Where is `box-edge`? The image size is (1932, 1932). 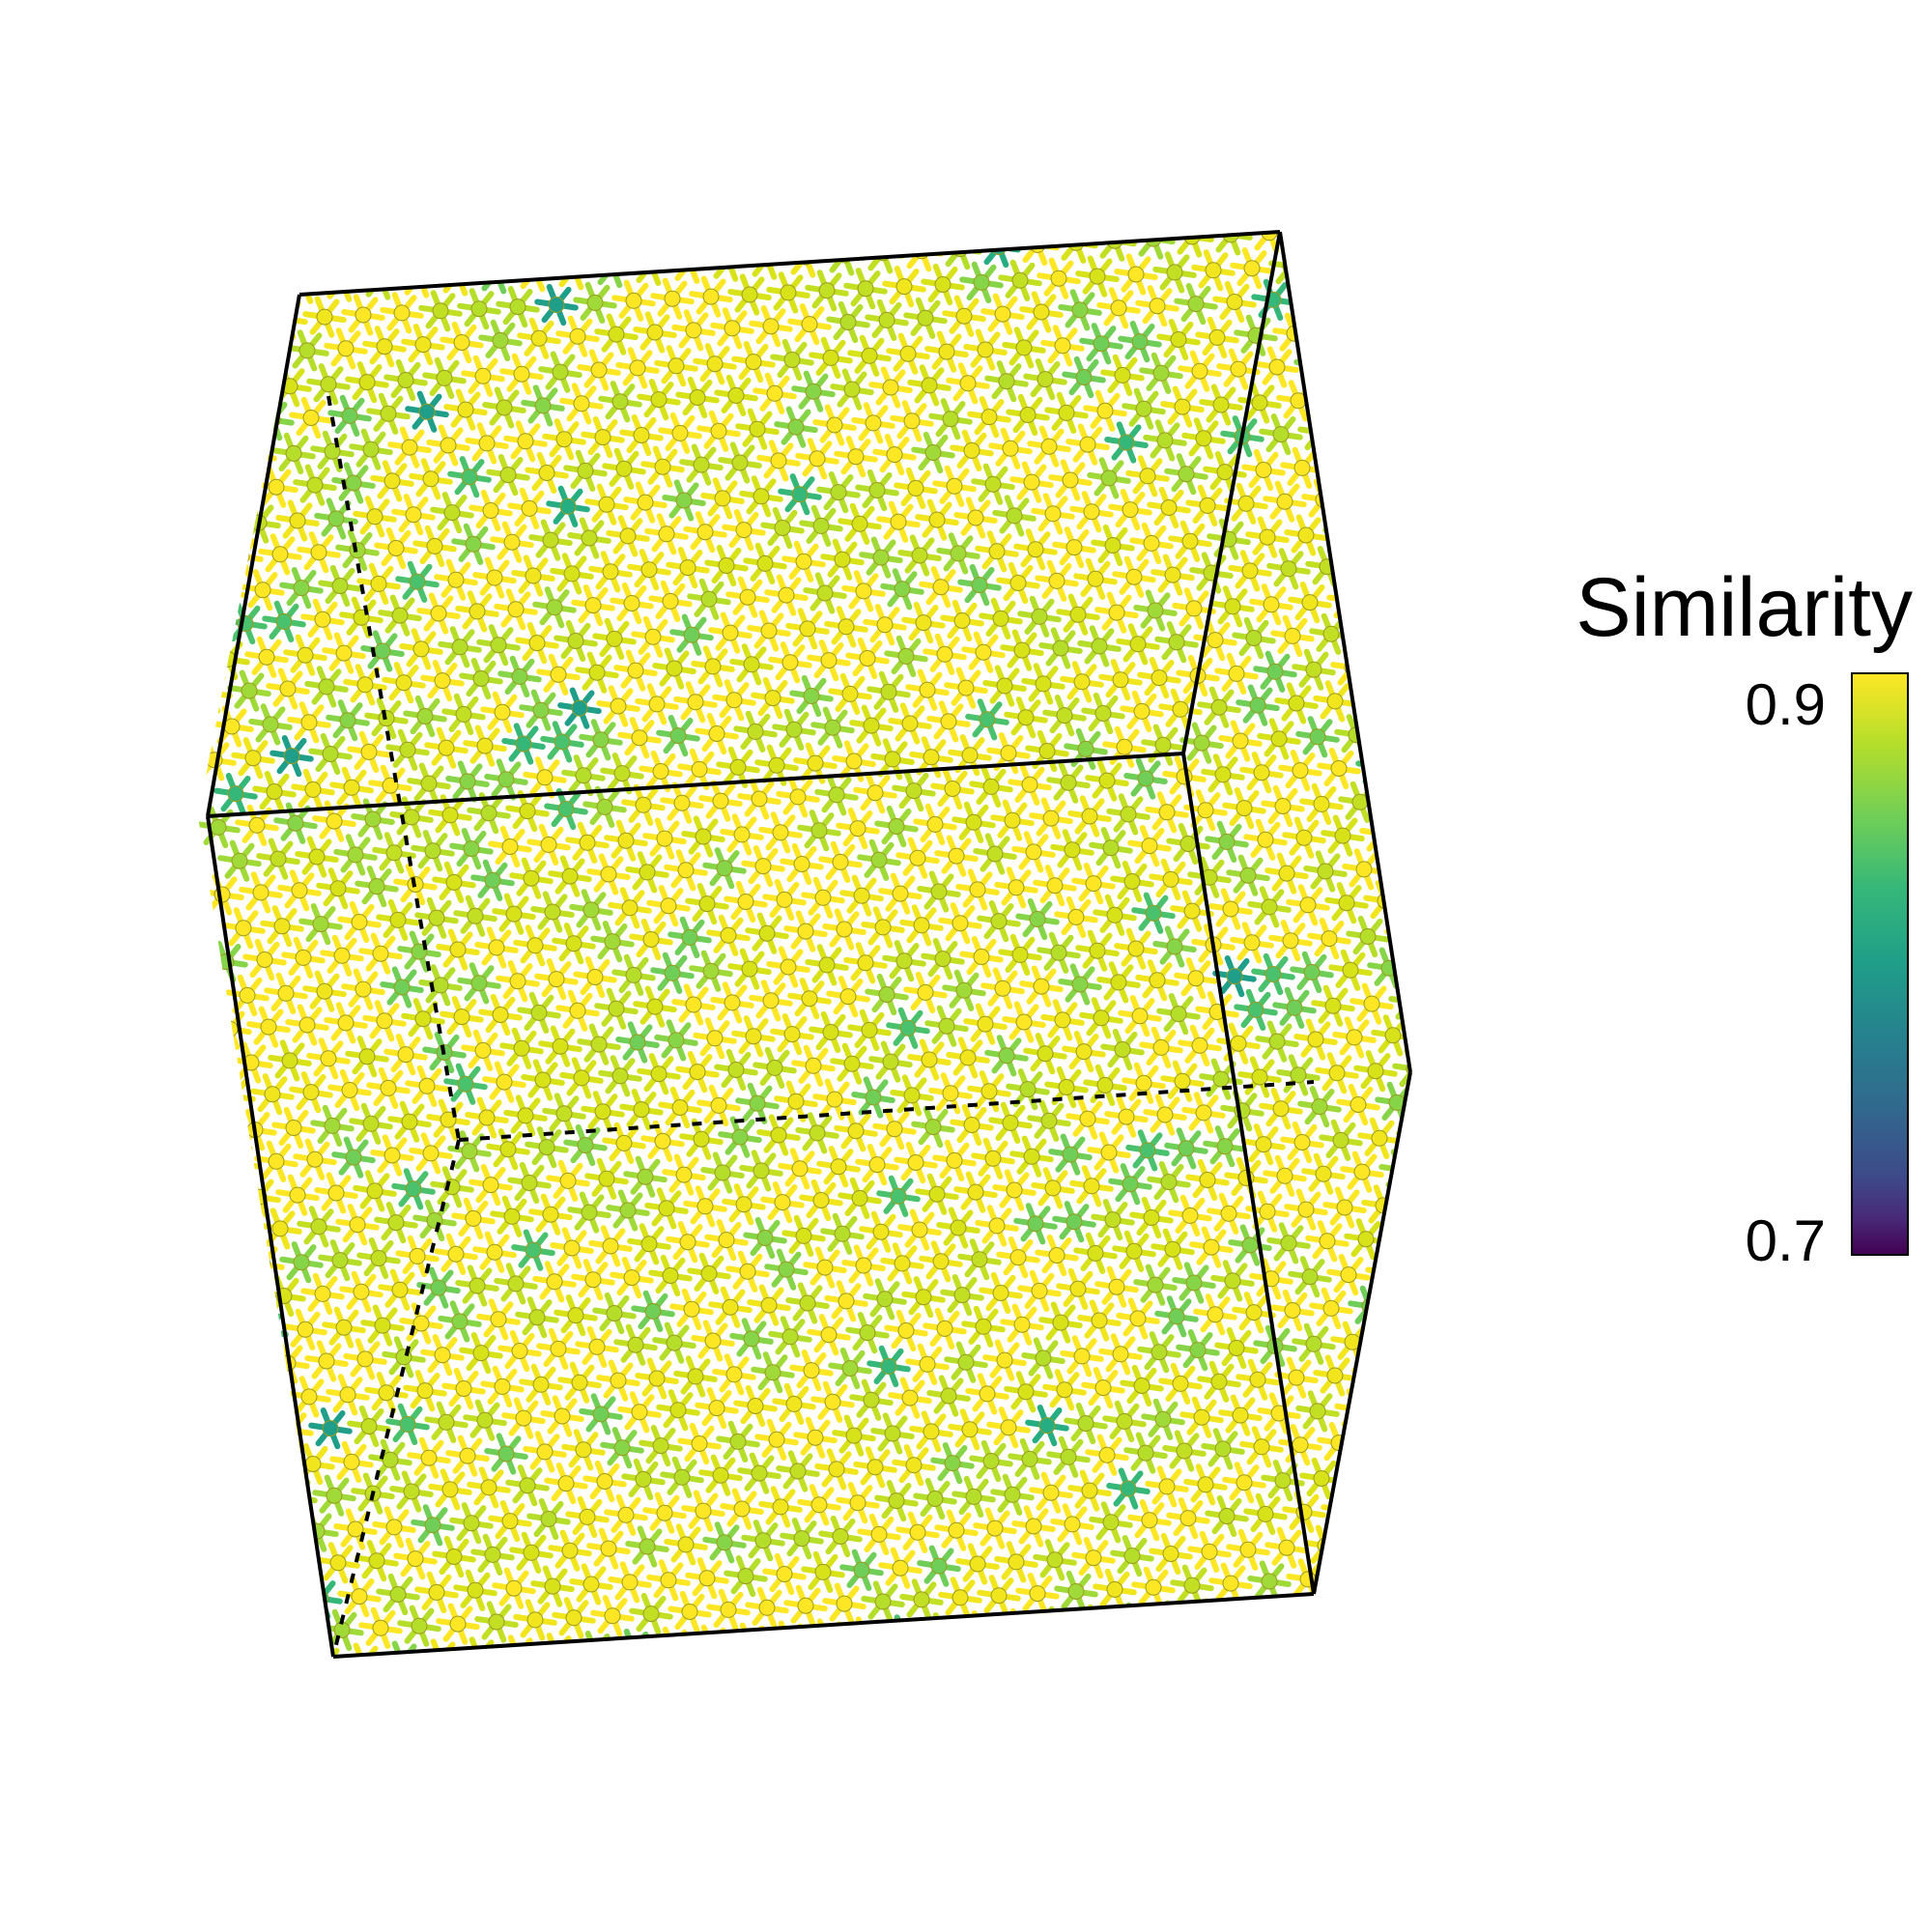
box-edge is located at coordinates (1231, 492).